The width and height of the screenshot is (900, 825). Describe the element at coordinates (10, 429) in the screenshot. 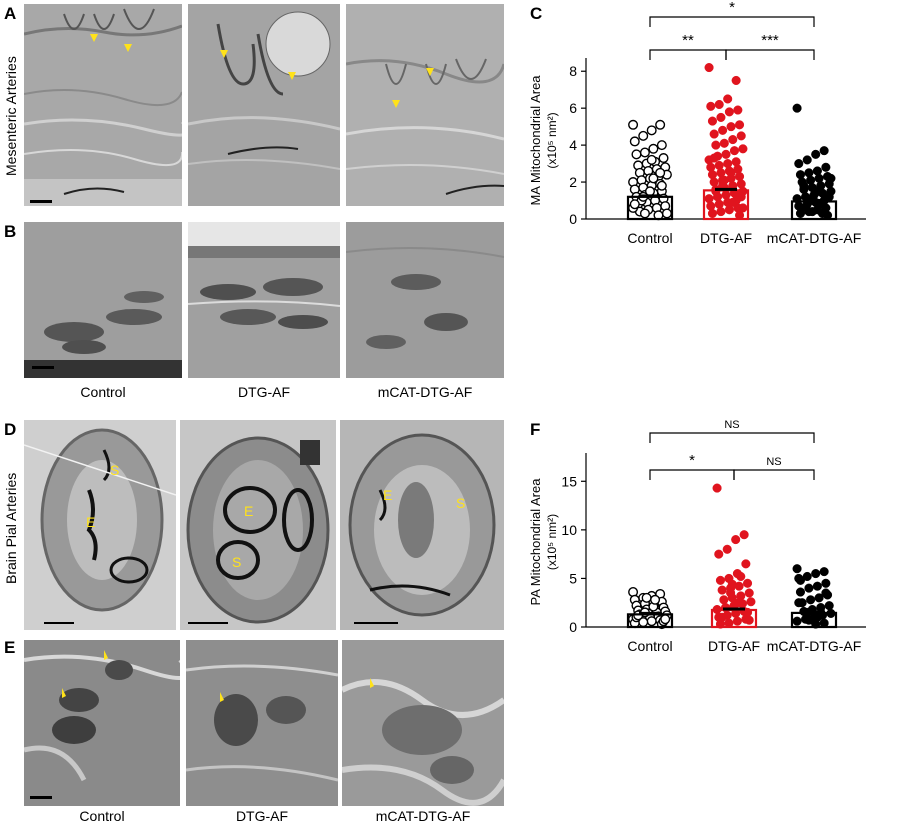

I see `panel-letter-d: D` at that location.